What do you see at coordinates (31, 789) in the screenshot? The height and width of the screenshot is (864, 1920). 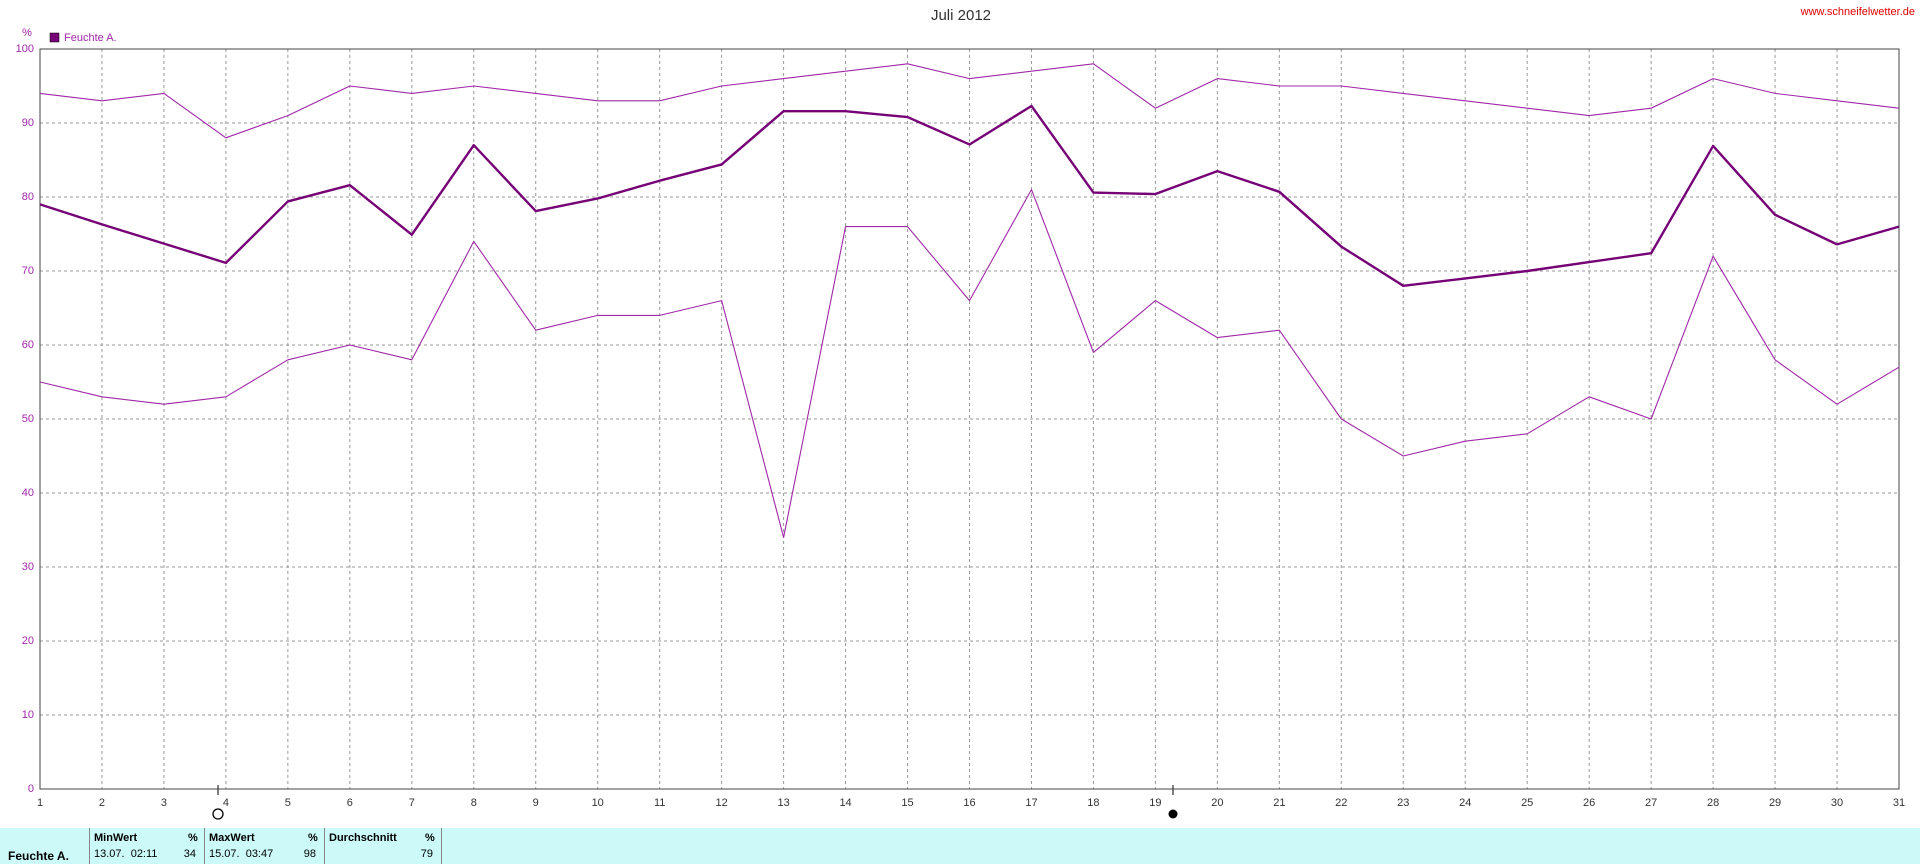 I see `y-tick-label: 0` at bounding box center [31, 789].